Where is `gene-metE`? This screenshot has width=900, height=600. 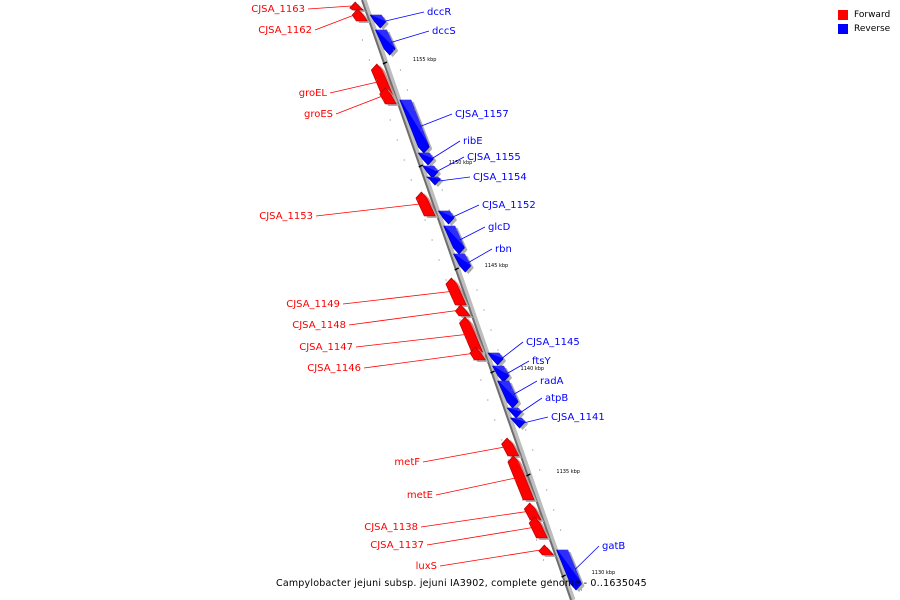 gene-metE is located at coordinates (522, 478).